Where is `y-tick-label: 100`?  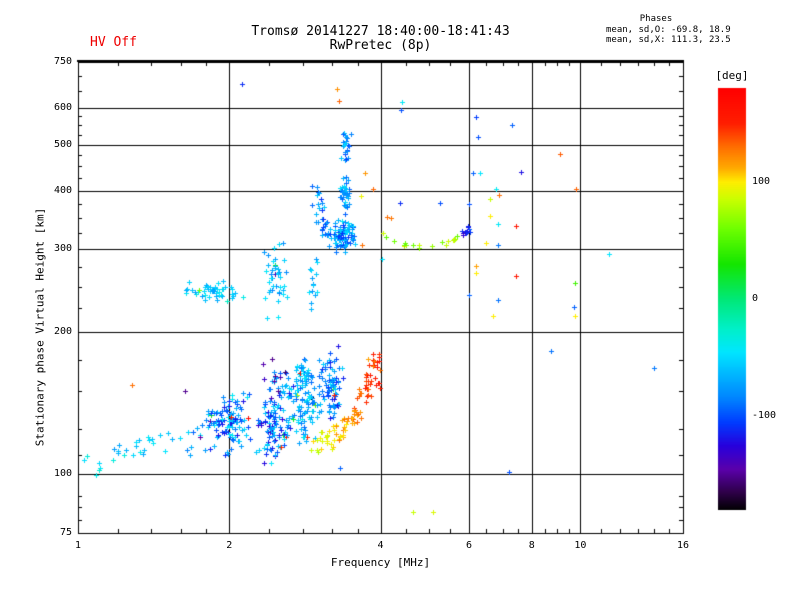 y-tick-label: 100 is located at coordinates (62, 474).